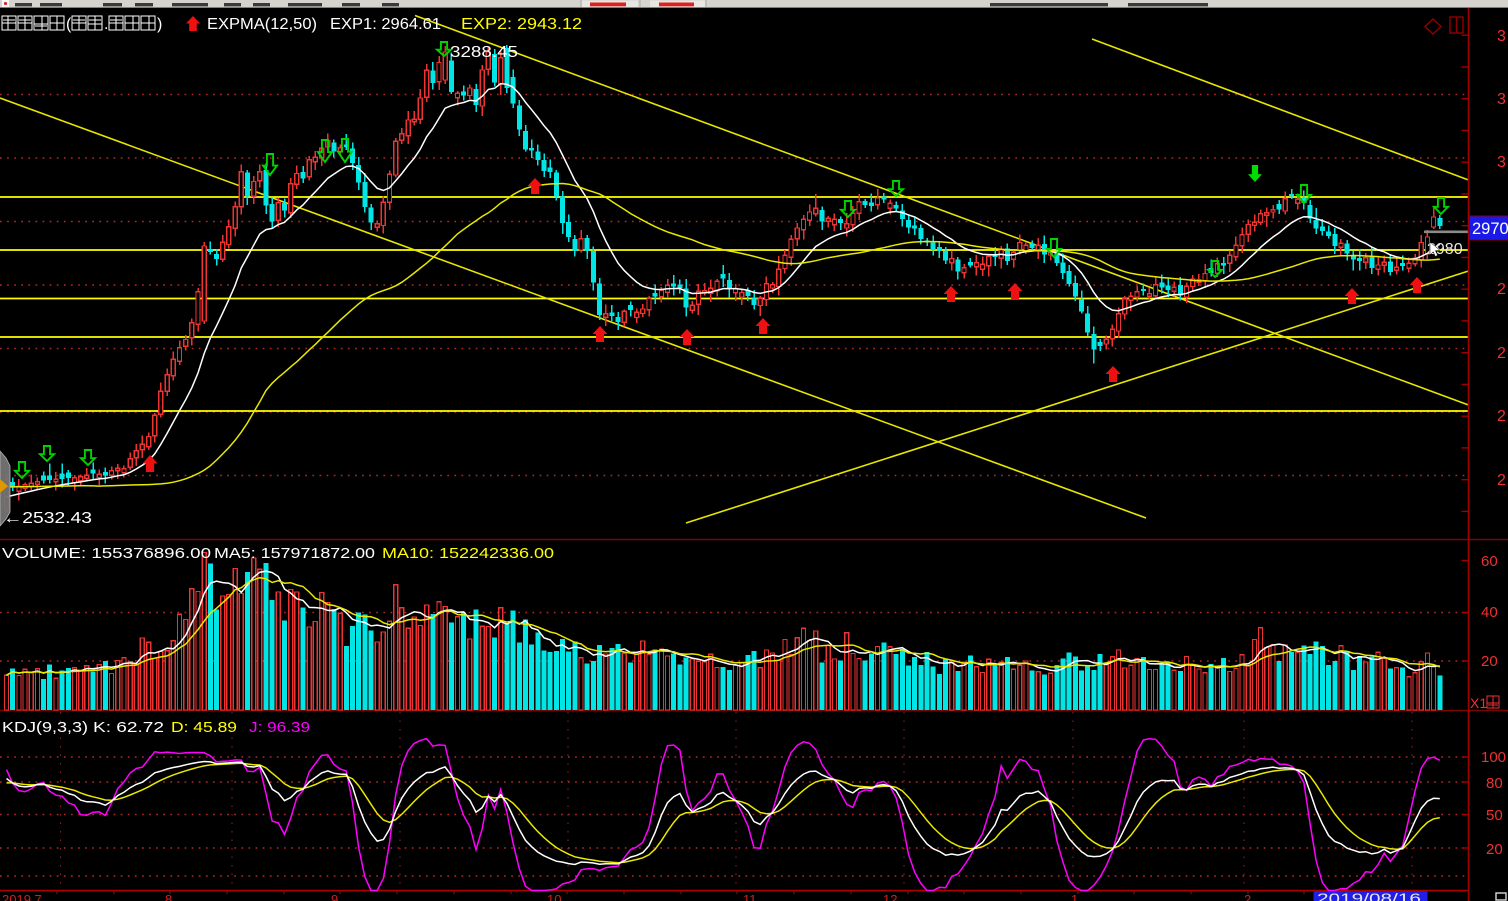  What do you see at coordinates (1494, 783) in the screenshot?
I see `svg-text: 80` at bounding box center [1494, 783].